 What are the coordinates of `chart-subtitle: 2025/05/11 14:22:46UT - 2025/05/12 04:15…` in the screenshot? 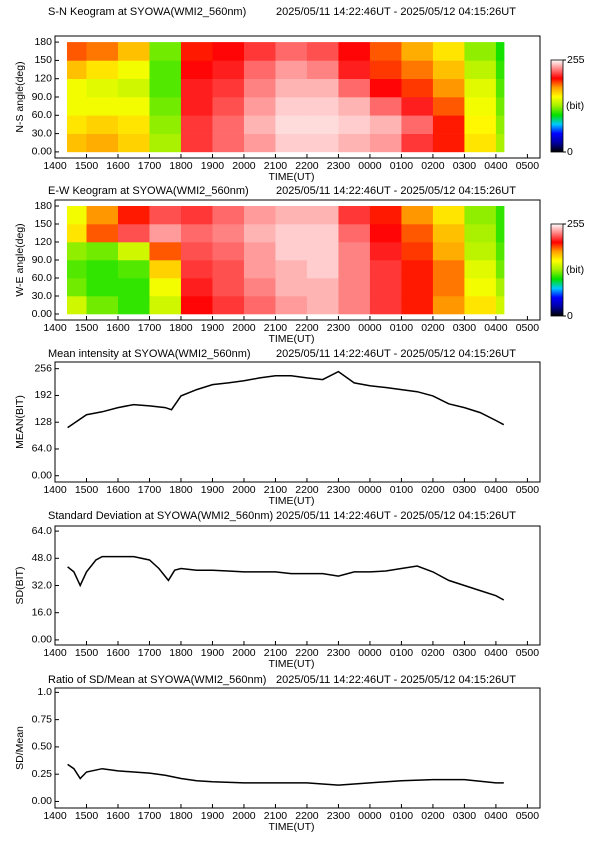 It's located at (396, 354).